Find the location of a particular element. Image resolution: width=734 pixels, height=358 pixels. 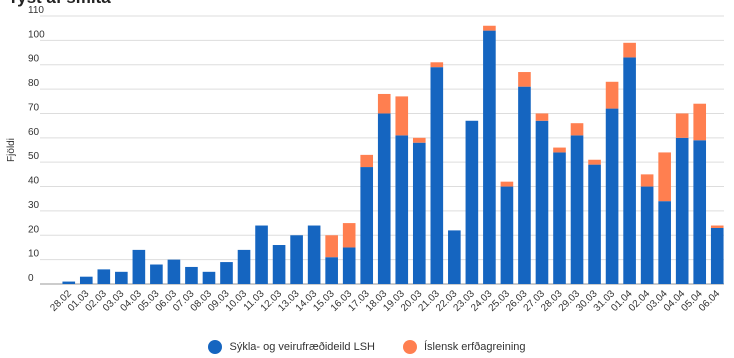

y-axis-title: Fjöldi is located at coordinates (11, 150).